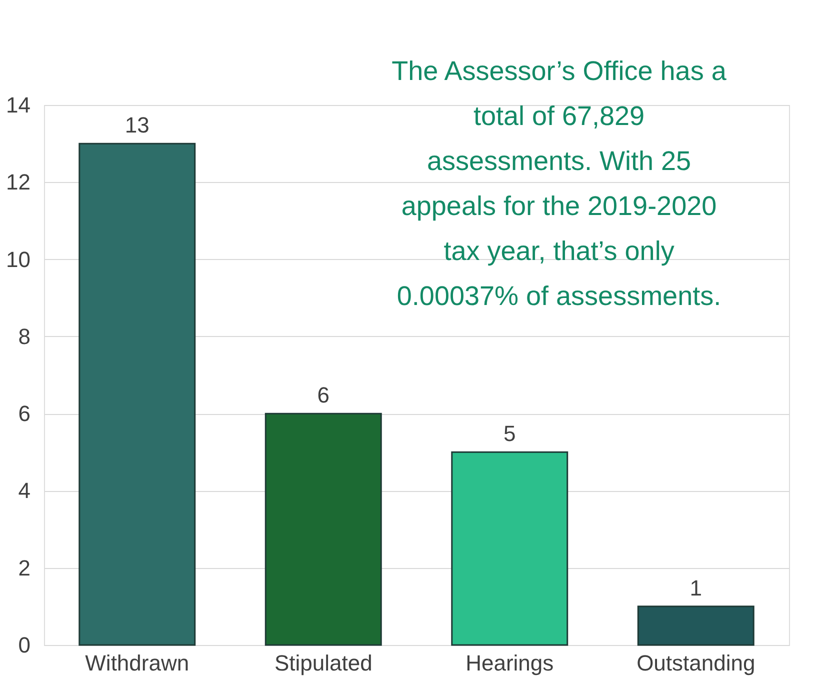 The width and height of the screenshot is (840, 681). I want to click on y-tick-label: 4, so click(24, 491).